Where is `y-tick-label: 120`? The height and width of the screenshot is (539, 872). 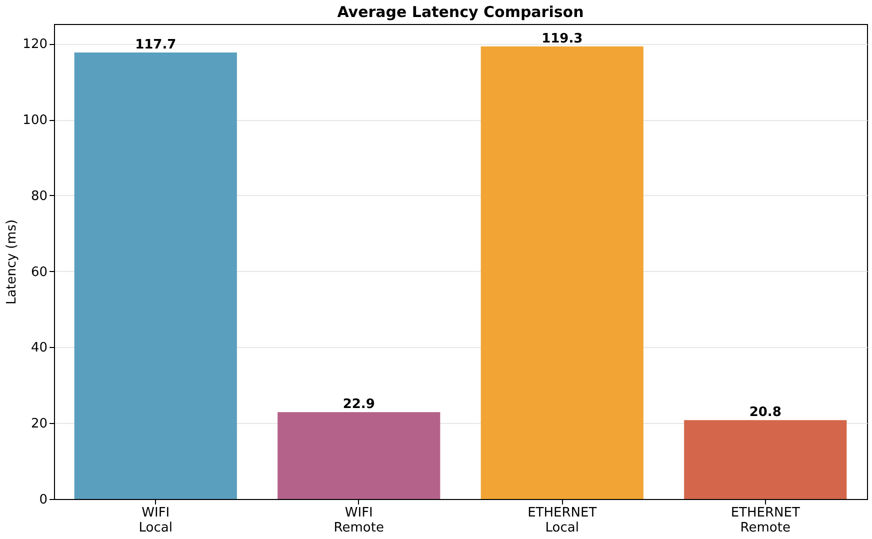
y-tick-label: 120 is located at coordinates (35, 44).